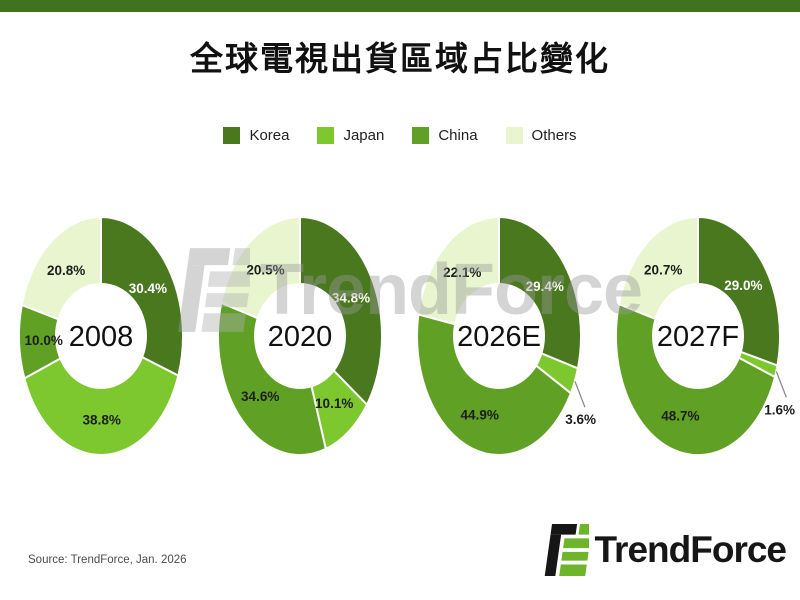  I want to click on legend-item-china: China, so click(445, 135).